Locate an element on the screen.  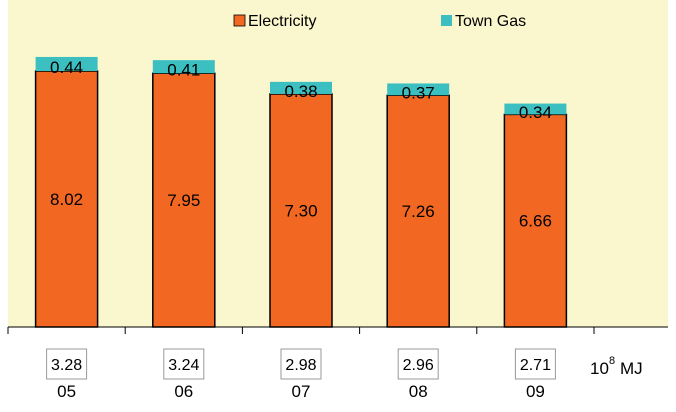
data-label-town-gas: 0.41 is located at coordinates (183, 70).